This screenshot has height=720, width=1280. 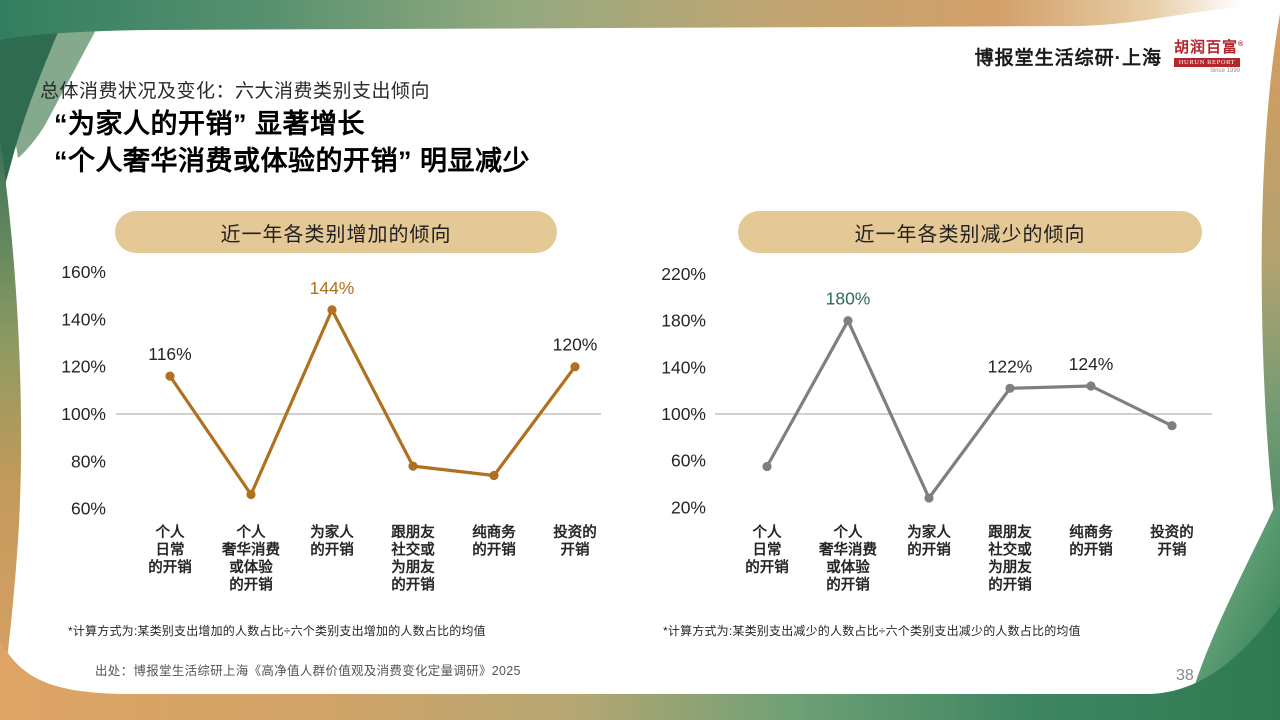 What do you see at coordinates (1068, 59) in the screenshot?
I see `brand-text: 博报堂生活综研·上海` at bounding box center [1068, 59].